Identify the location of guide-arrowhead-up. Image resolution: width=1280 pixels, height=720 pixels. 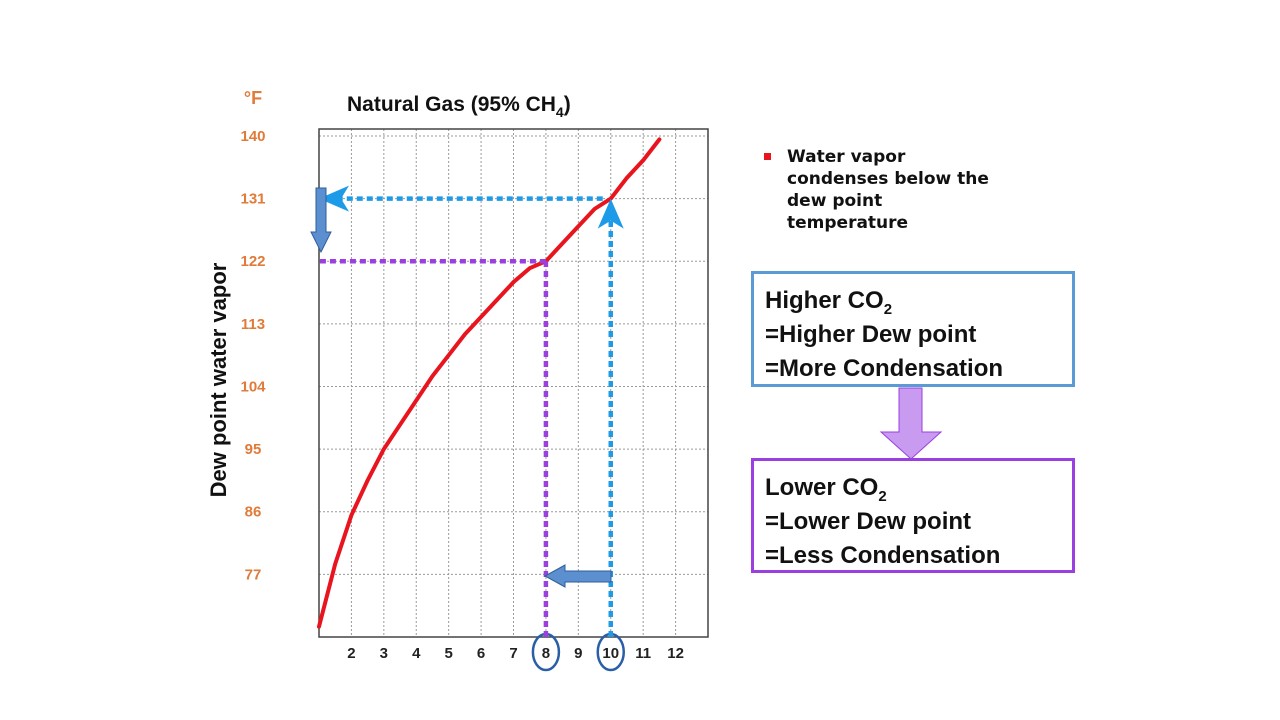
(610, 213).